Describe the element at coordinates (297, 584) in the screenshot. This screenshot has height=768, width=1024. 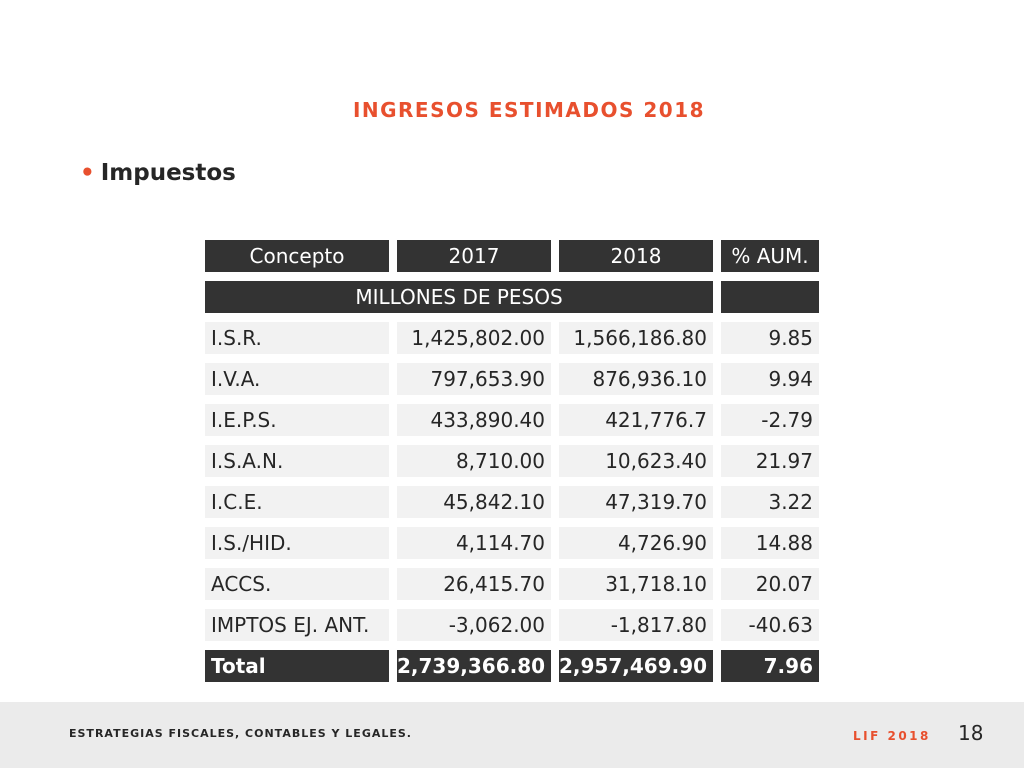
I see `table-cell-concepto: ACCS.` at that location.